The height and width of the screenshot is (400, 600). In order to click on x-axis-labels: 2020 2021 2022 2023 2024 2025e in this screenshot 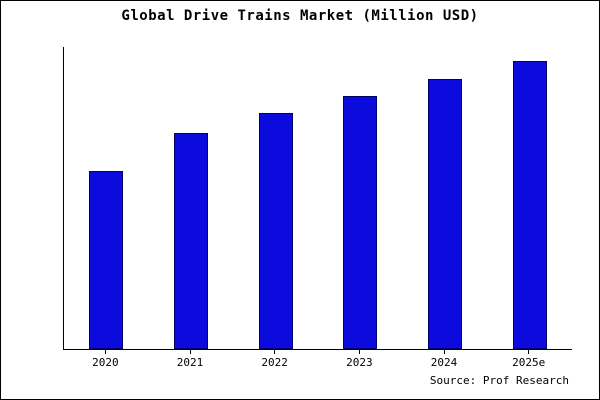, I will do `click(317, 359)`.